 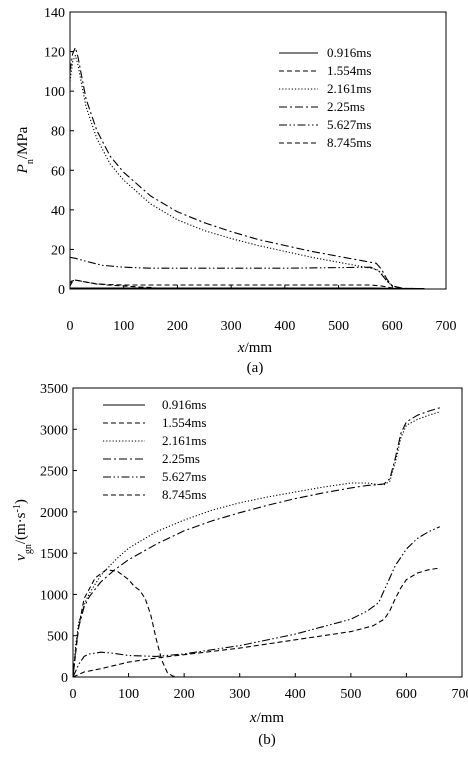 What do you see at coordinates (184, 694) in the screenshot?
I see `x-tick-label-b-2: 200` at bounding box center [184, 694].